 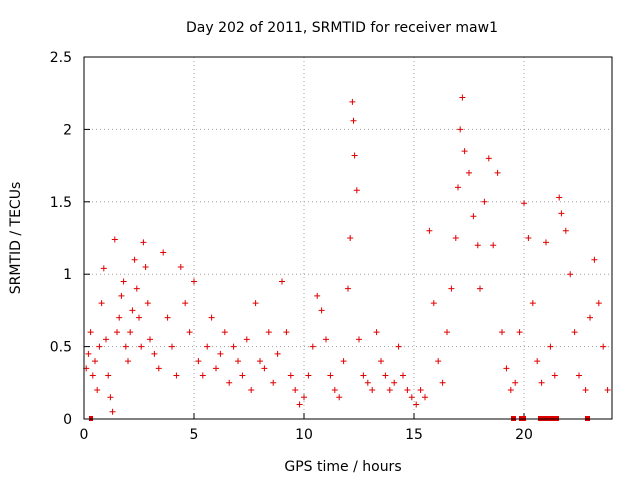 I want to click on y-tick-label: 2.5, so click(x=61, y=58).